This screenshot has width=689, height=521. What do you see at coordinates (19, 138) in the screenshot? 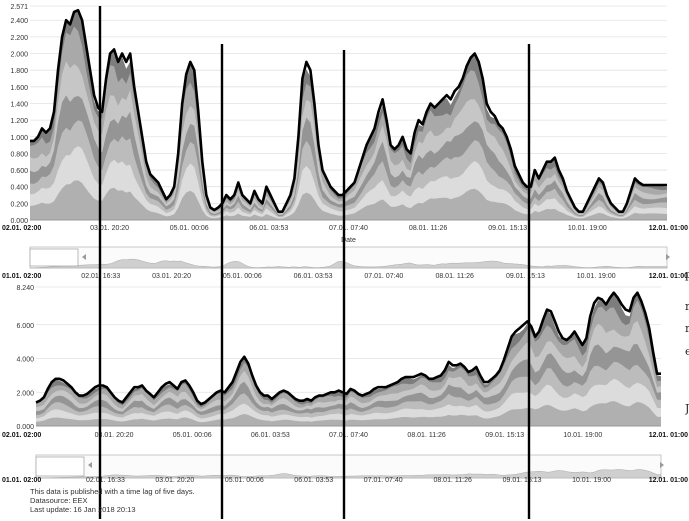
I see `y-tick-label: 1.000` at bounding box center [19, 138].